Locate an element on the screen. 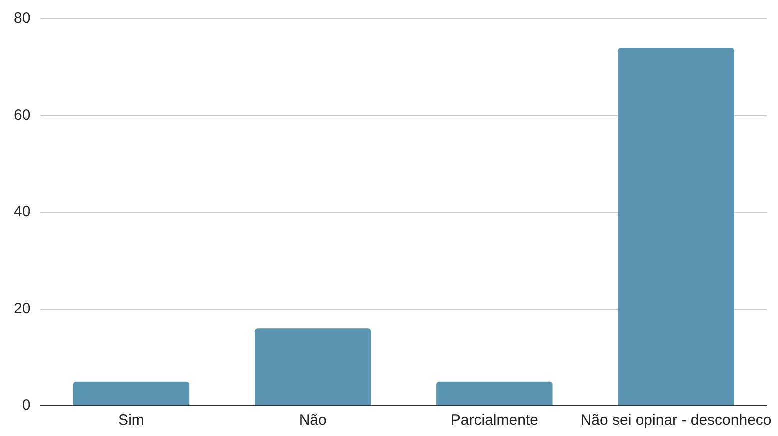 The height and width of the screenshot is (436, 778). y-tick-label: 60 is located at coordinates (22, 115).